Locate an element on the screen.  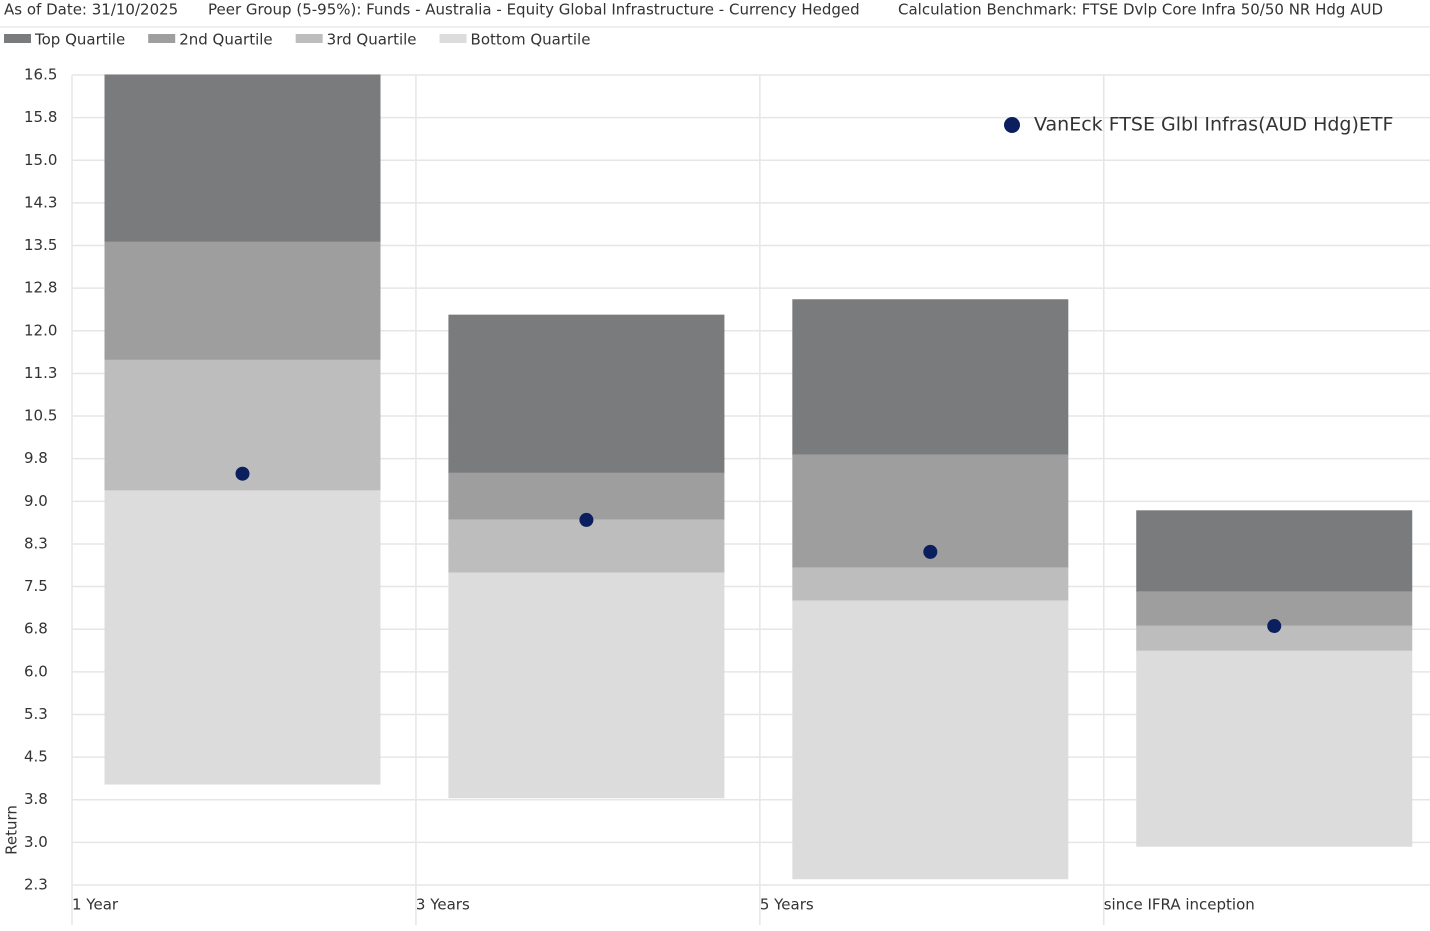
y-tick-label: 15.8 is located at coordinates (40, 117).